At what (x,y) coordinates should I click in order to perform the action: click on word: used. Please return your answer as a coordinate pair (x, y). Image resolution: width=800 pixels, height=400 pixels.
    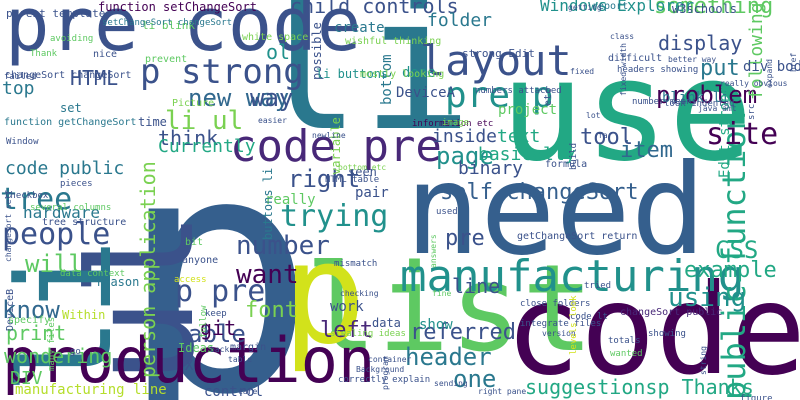
    Looking at the image, I should click on (447, 212).